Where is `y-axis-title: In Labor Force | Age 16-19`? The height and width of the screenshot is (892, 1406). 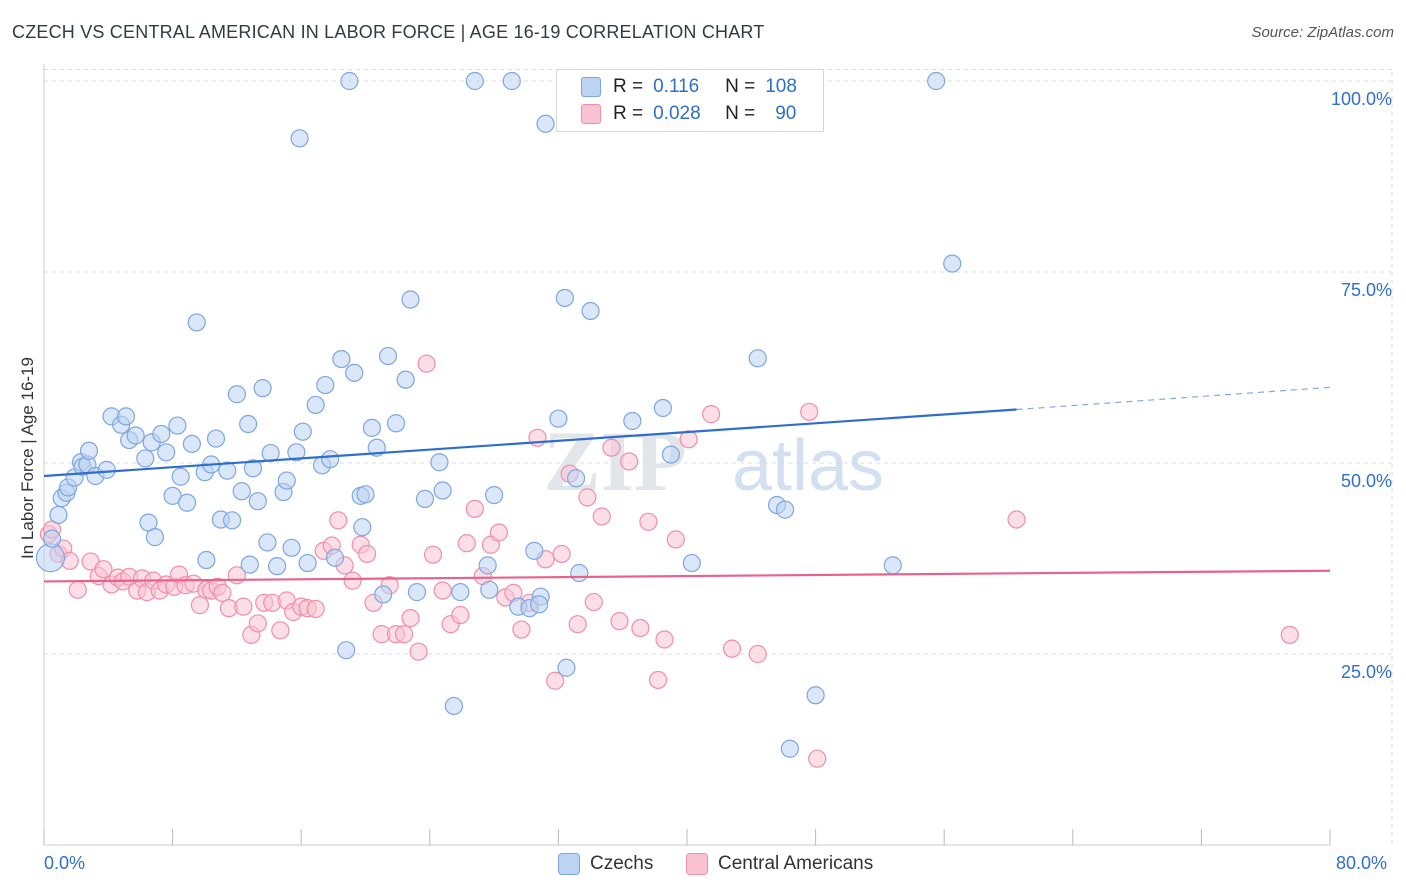 y-axis-title: In Labor Force | Age 16-19 is located at coordinates (27, 458).